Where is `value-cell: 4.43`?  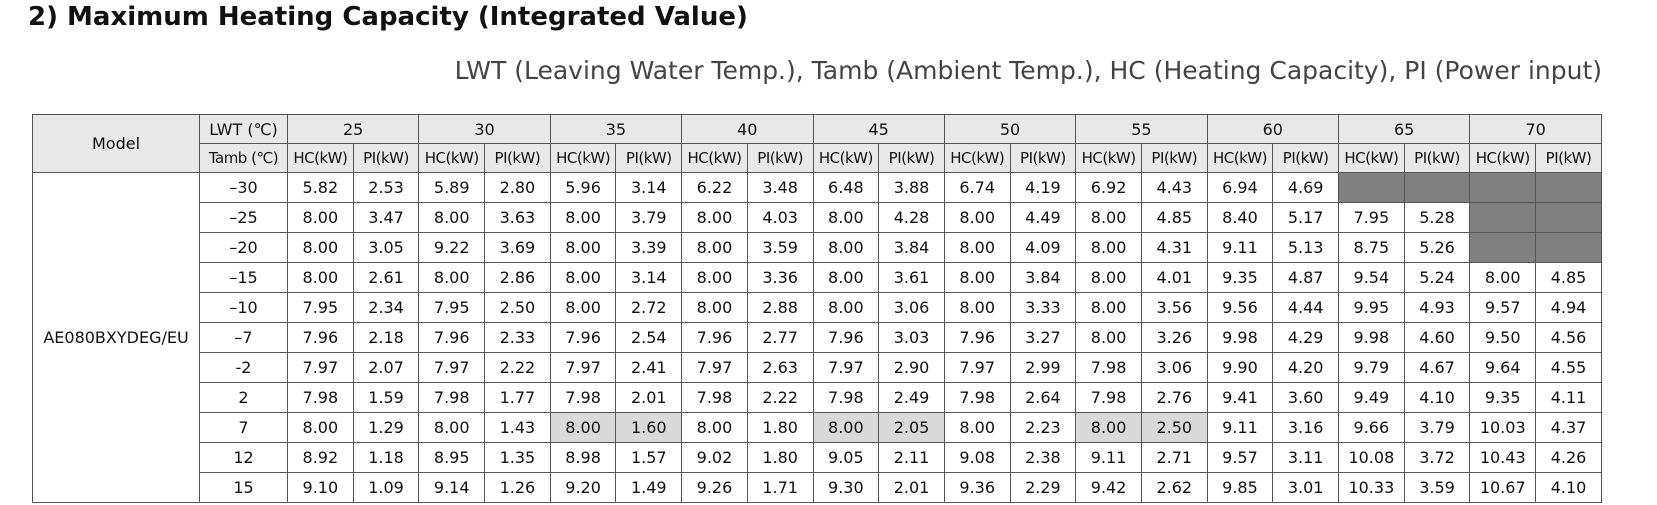 value-cell: 4.43 is located at coordinates (1174, 187).